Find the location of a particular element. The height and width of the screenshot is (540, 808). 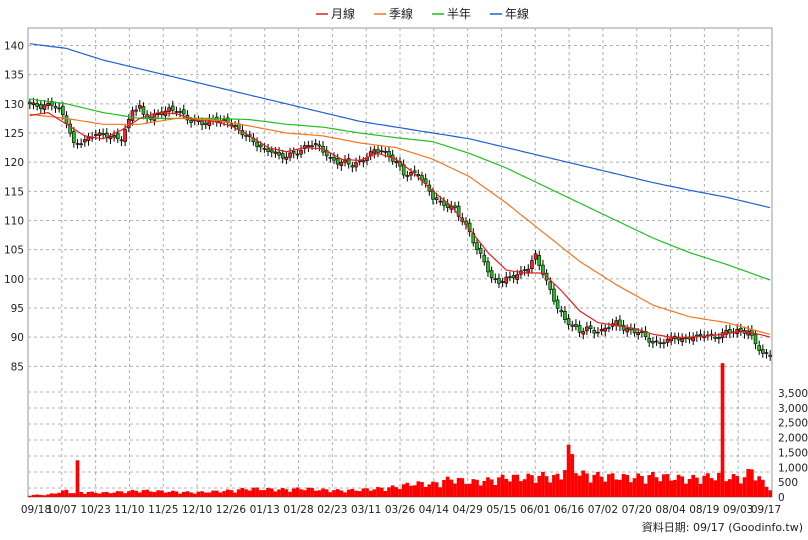

price-tick-label: 90 is located at coordinates (17, 338).